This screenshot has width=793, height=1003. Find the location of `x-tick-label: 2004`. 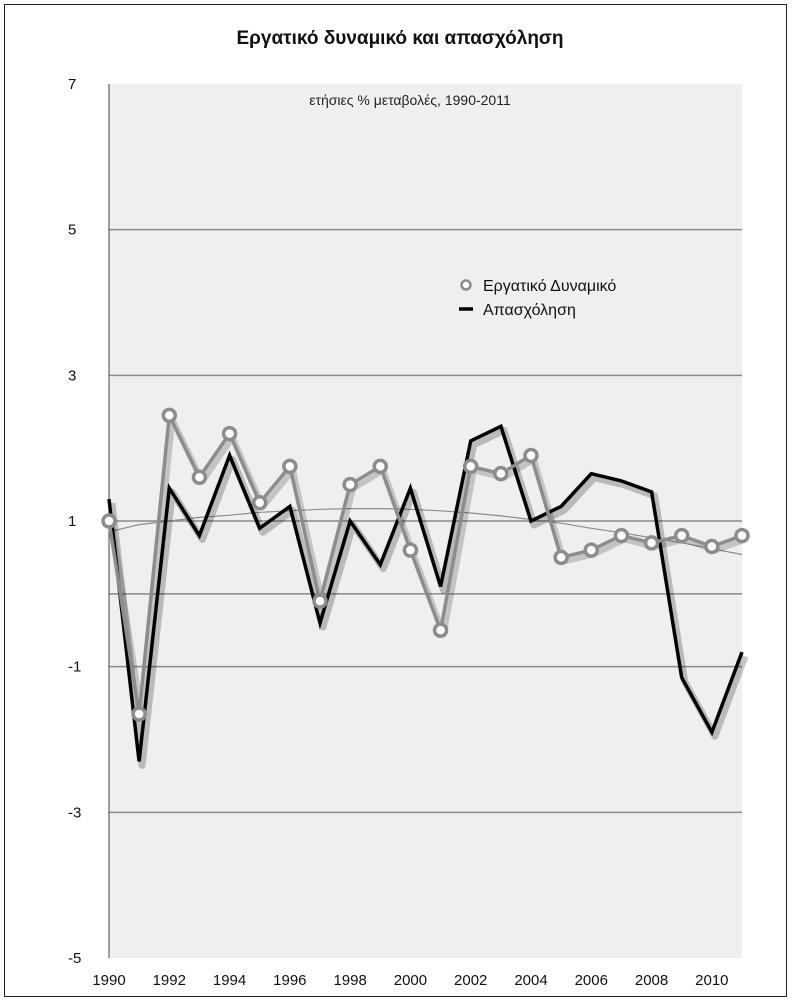

x-tick-label: 2004 is located at coordinates (530, 980).